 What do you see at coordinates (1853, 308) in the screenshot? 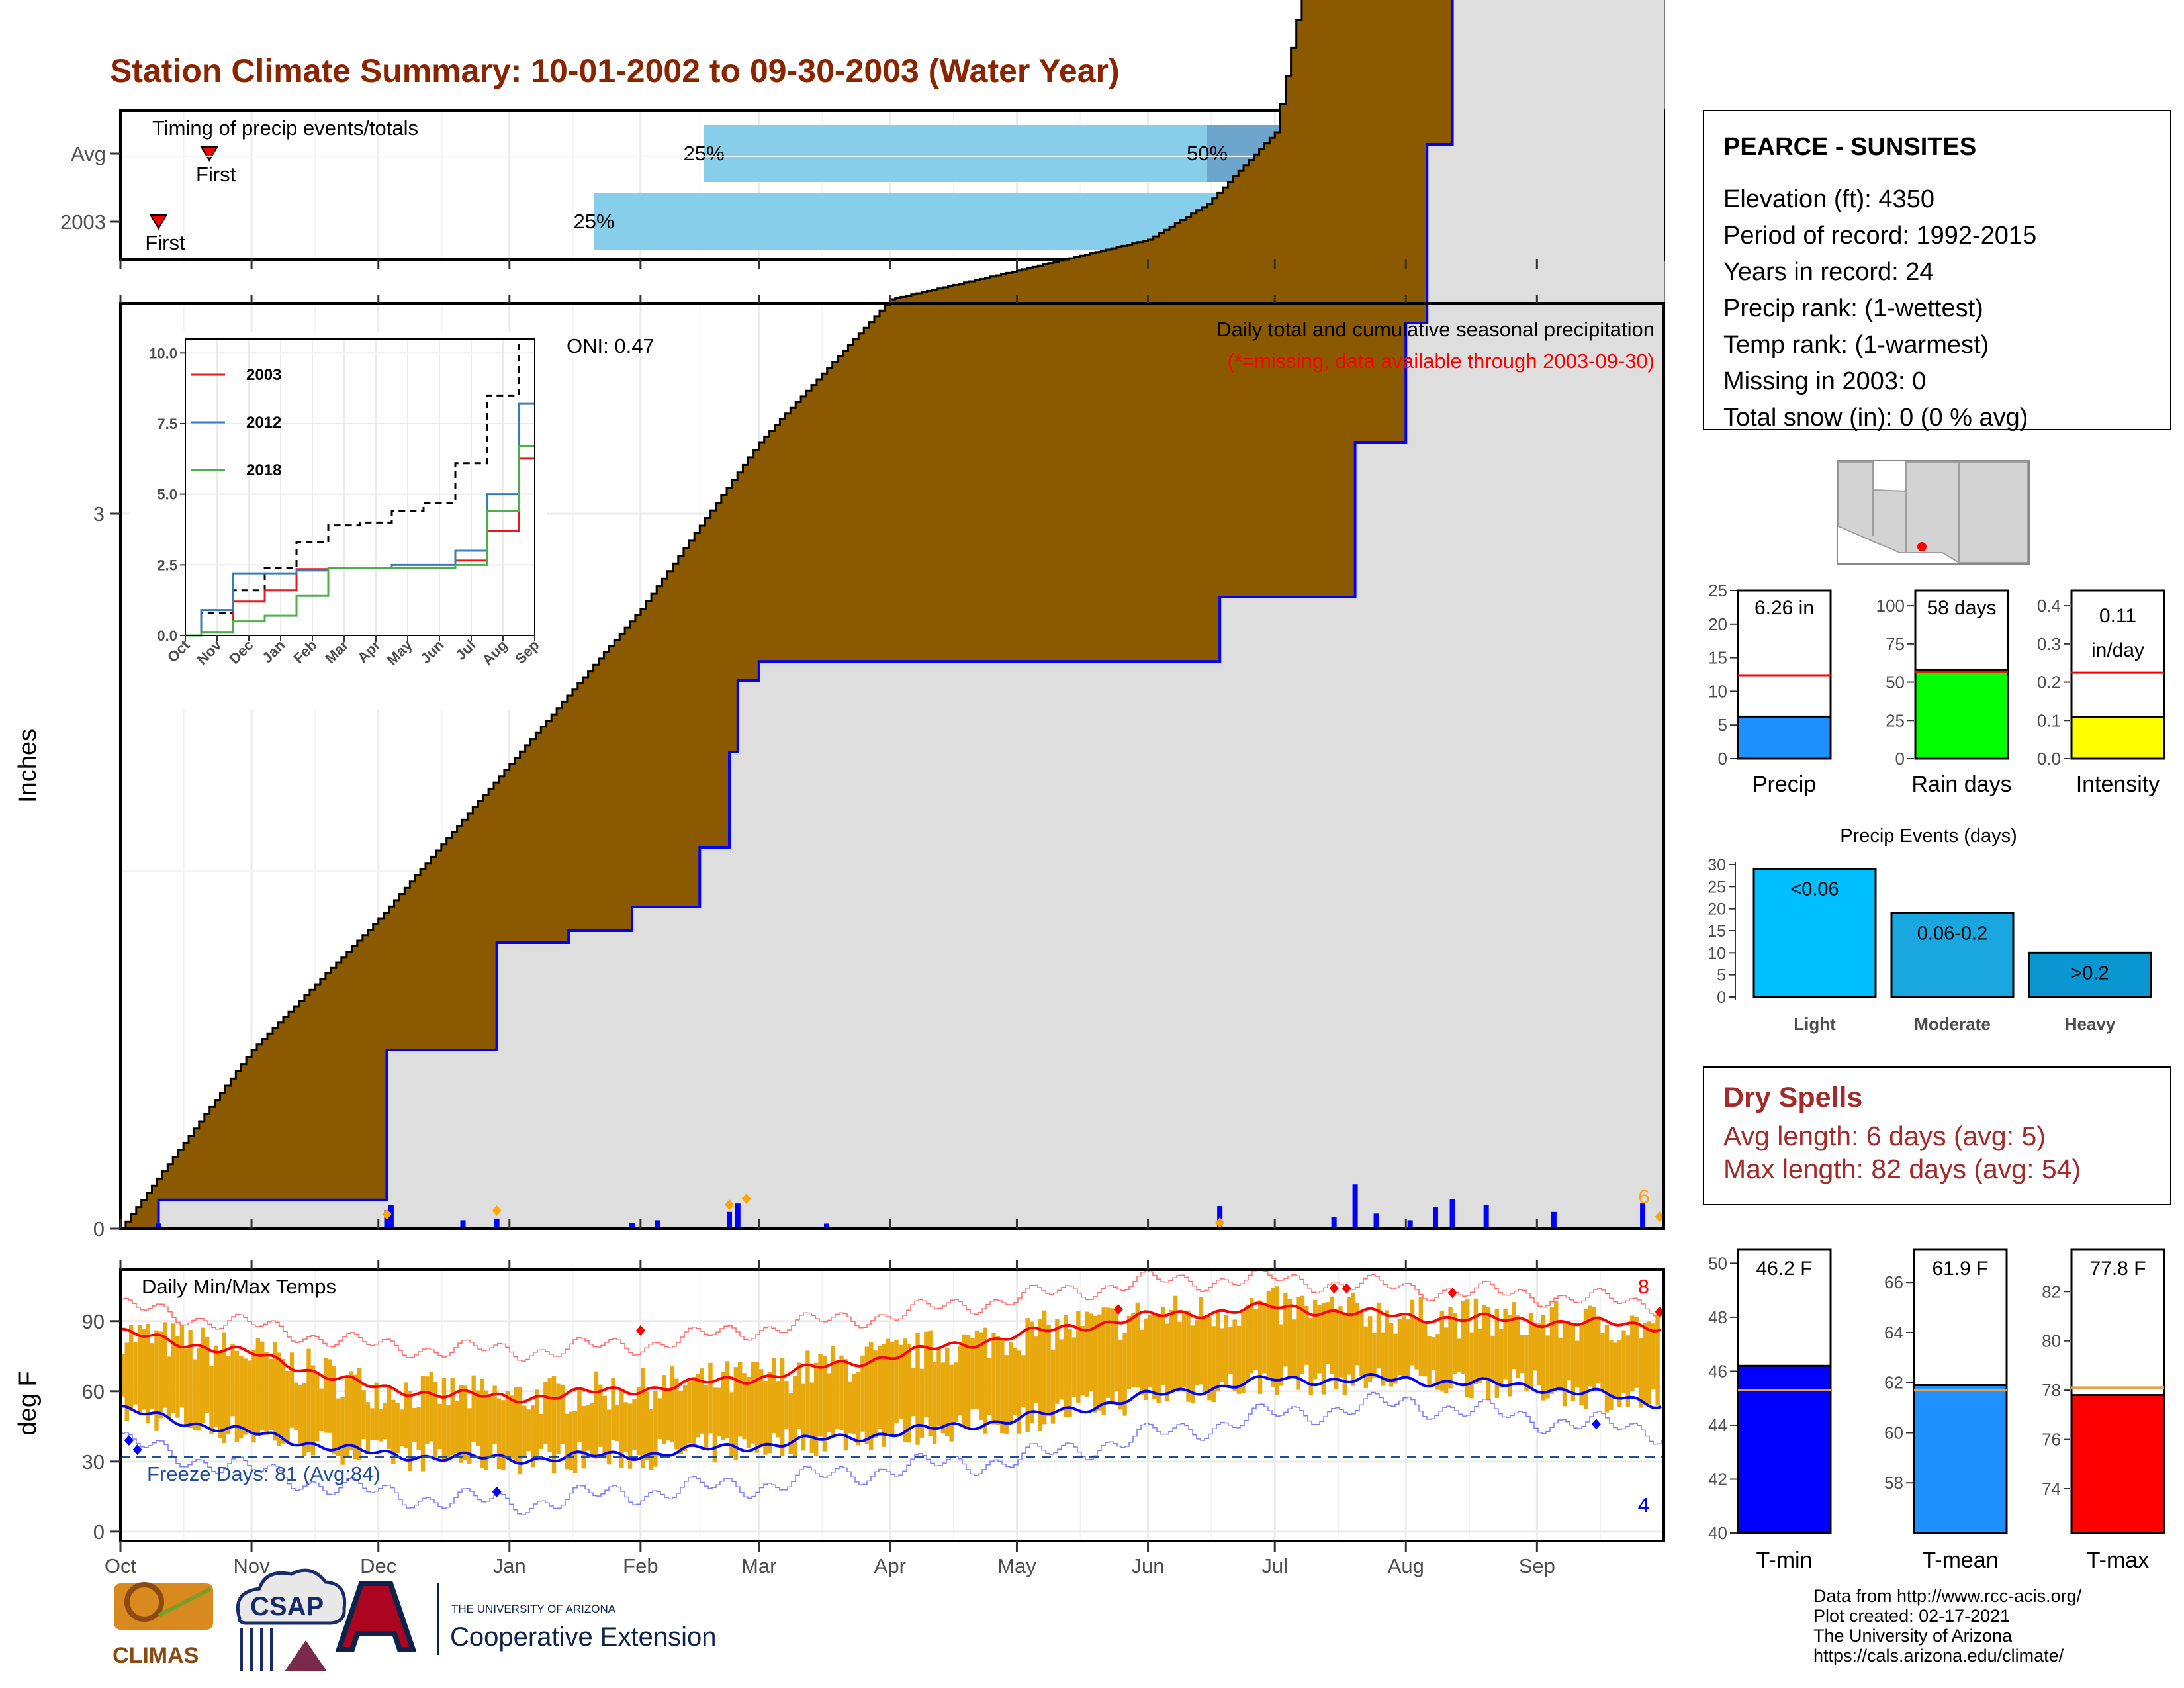
I see `station-detail-line: Precip rank: (1-wettest)` at bounding box center [1853, 308].